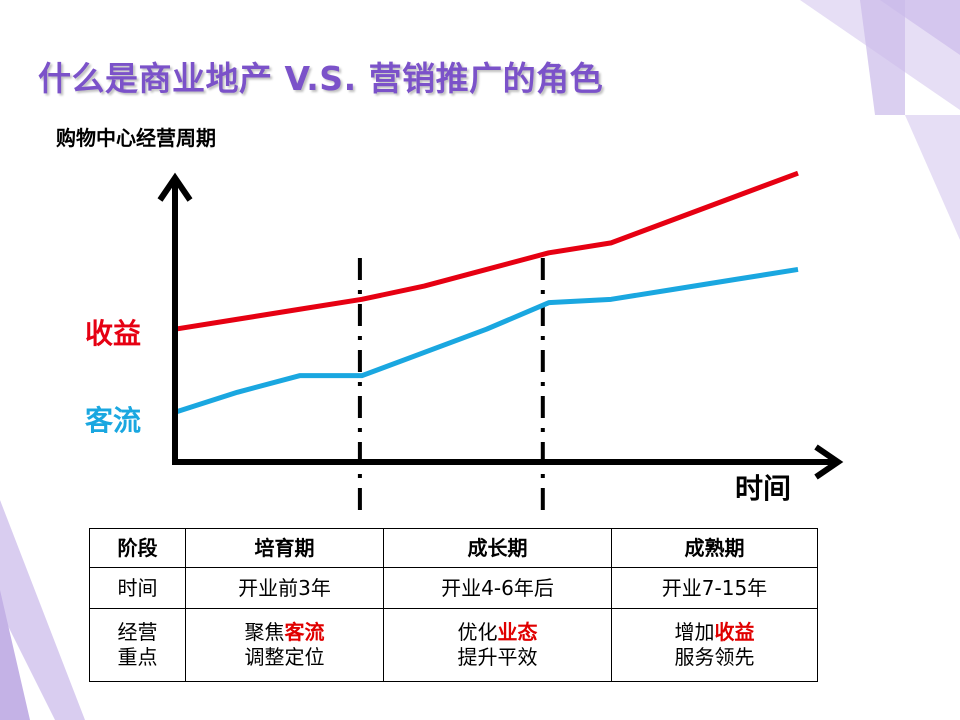 Image resolution: width=960 pixels, height=720 pixels. I want to click on table-cell: 开业4-6年后, so click(497, 588).